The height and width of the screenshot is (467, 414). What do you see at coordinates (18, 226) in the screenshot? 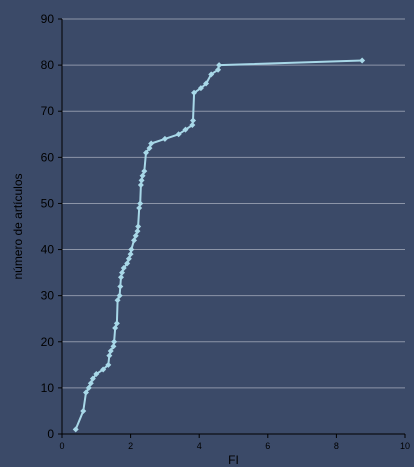
I see `y-axis-title: número de artículos` at bounding box center [18, 226].